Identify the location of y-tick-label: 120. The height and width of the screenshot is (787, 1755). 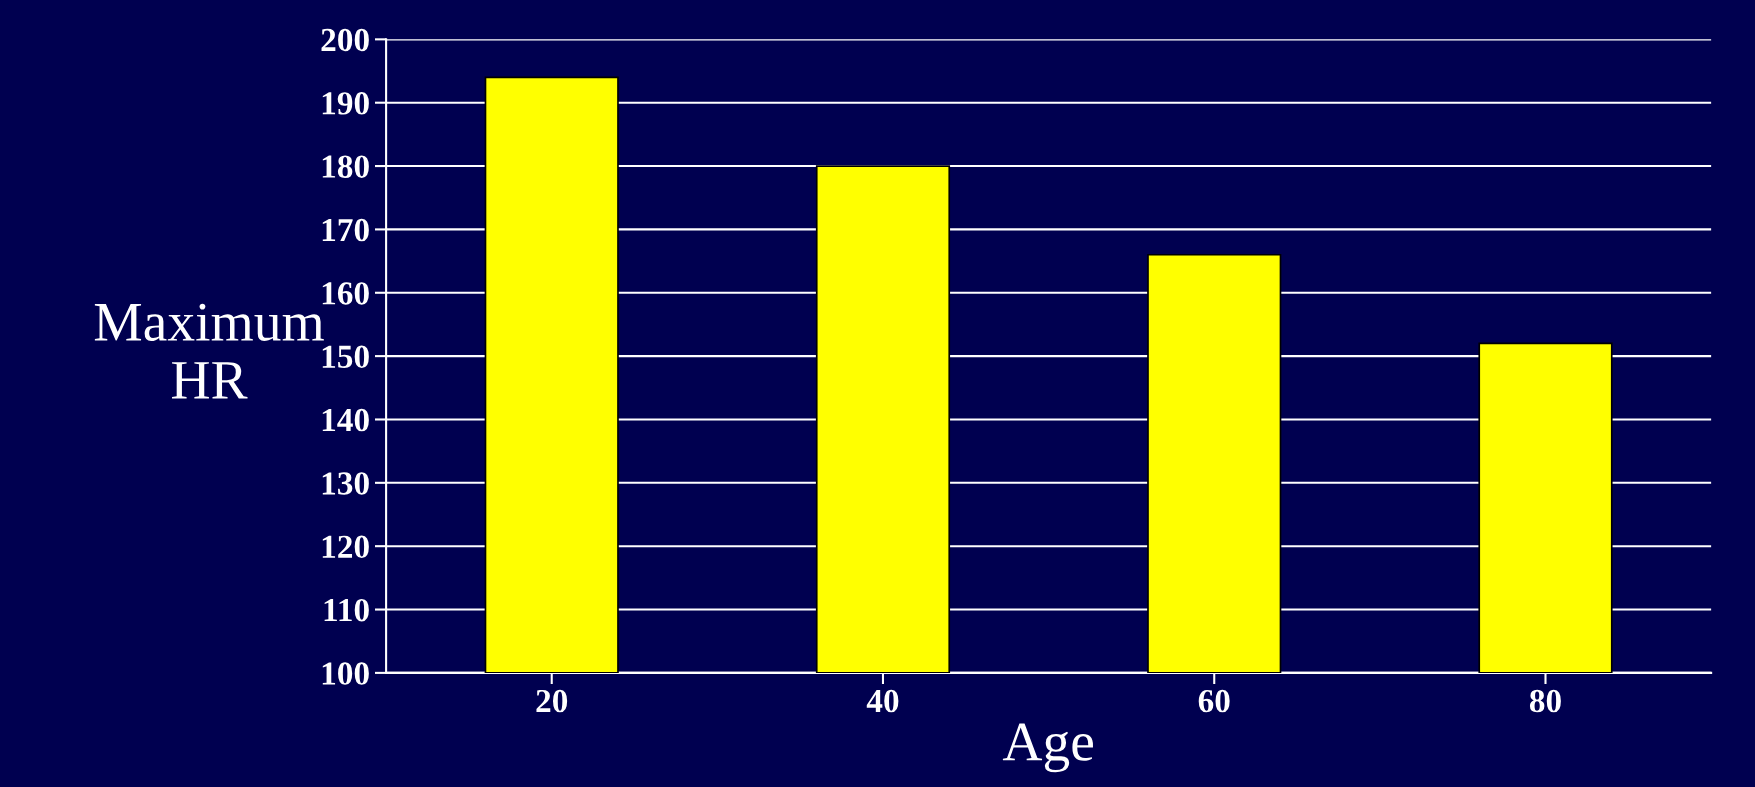
(345, 547).